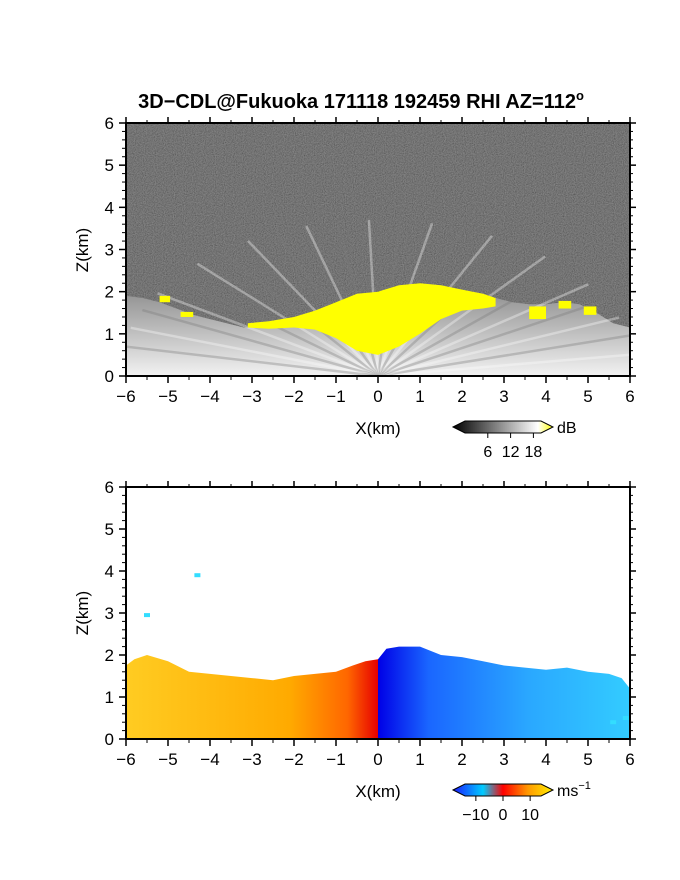  What do you see at coordinates (109, 207) in the screenshot?
I see `reflectivity-ytick-label: 4` at bounding box center [109, 207].